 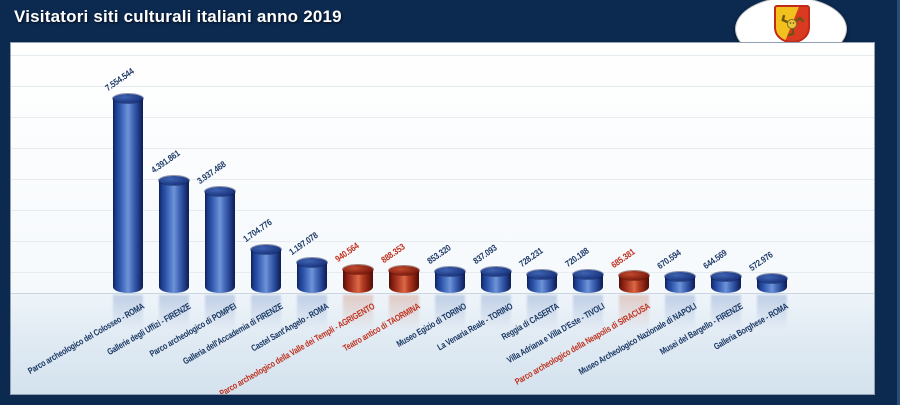 What do you see at coordinates (439, 254) in the screenshot?
I see `bar-value-text: 853.320` at bounding box center [439, 254].